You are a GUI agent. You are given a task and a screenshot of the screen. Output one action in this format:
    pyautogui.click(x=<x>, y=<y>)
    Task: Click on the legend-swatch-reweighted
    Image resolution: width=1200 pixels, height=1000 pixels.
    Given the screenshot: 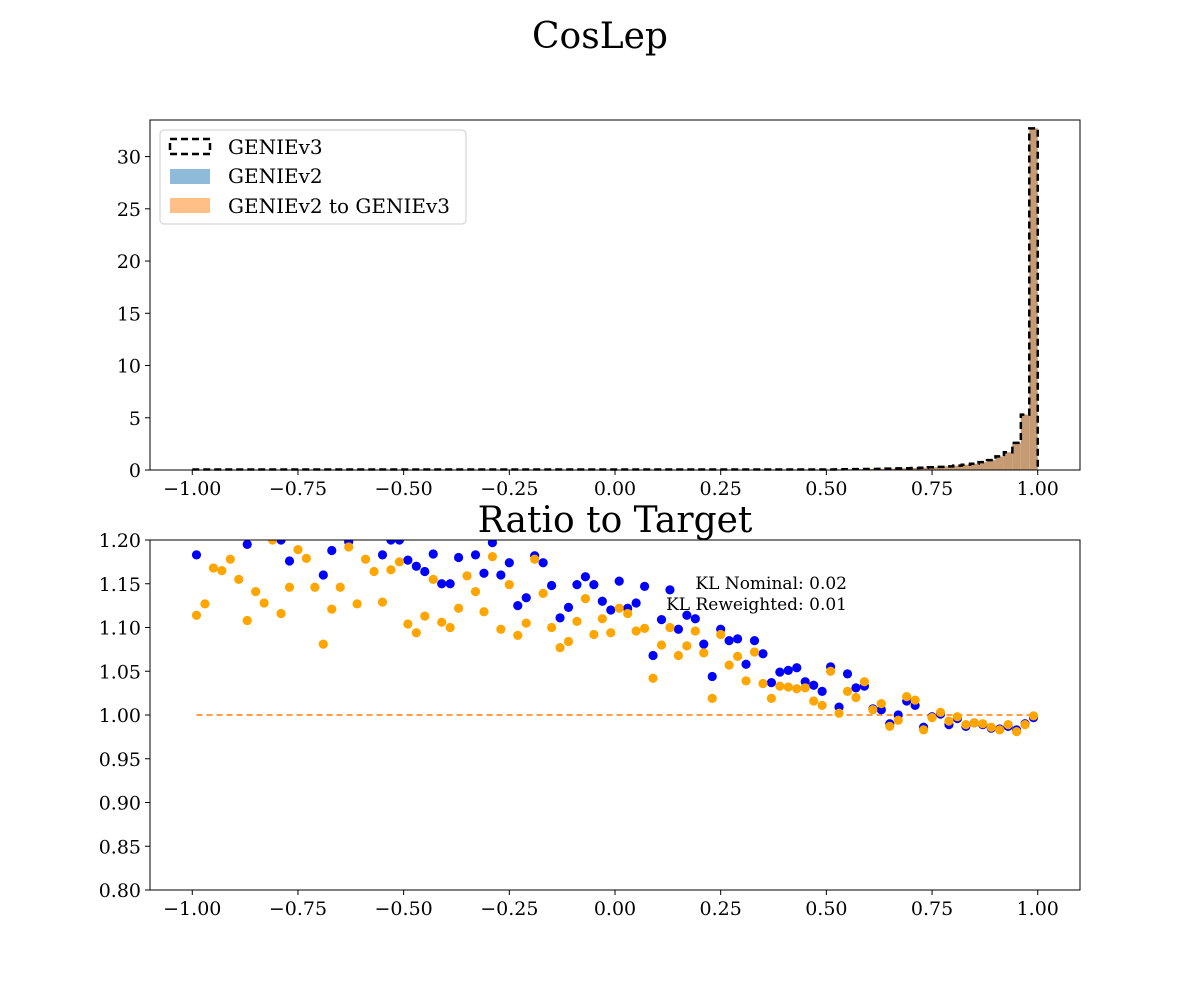 What is the action you would take?
    pyautogui.click(x=190, y=205)
    